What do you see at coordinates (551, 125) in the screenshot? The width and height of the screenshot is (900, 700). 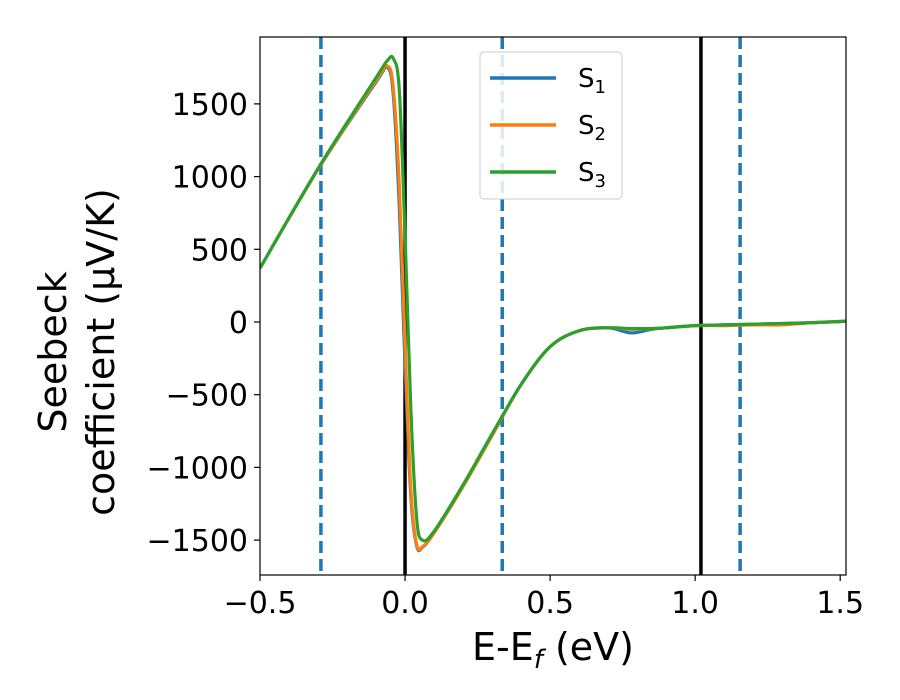 I see `legend: S1 S2 S3` at bounding box center [551, 125].